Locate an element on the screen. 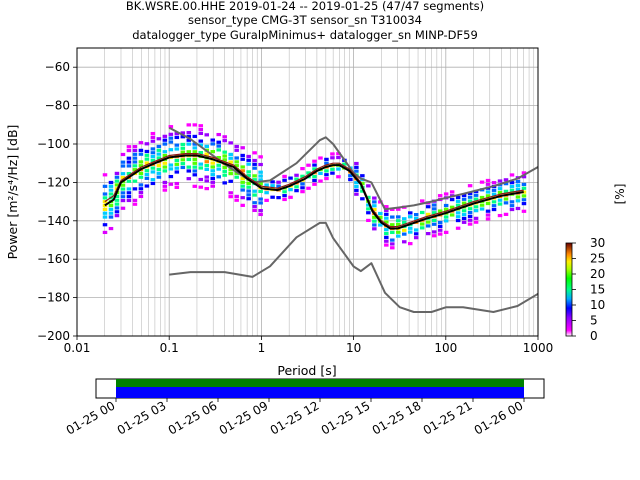 Image resolution: width=640 pixels, height=480 pixels. y-tick-label: −120 is located at coordinates (53, 182).